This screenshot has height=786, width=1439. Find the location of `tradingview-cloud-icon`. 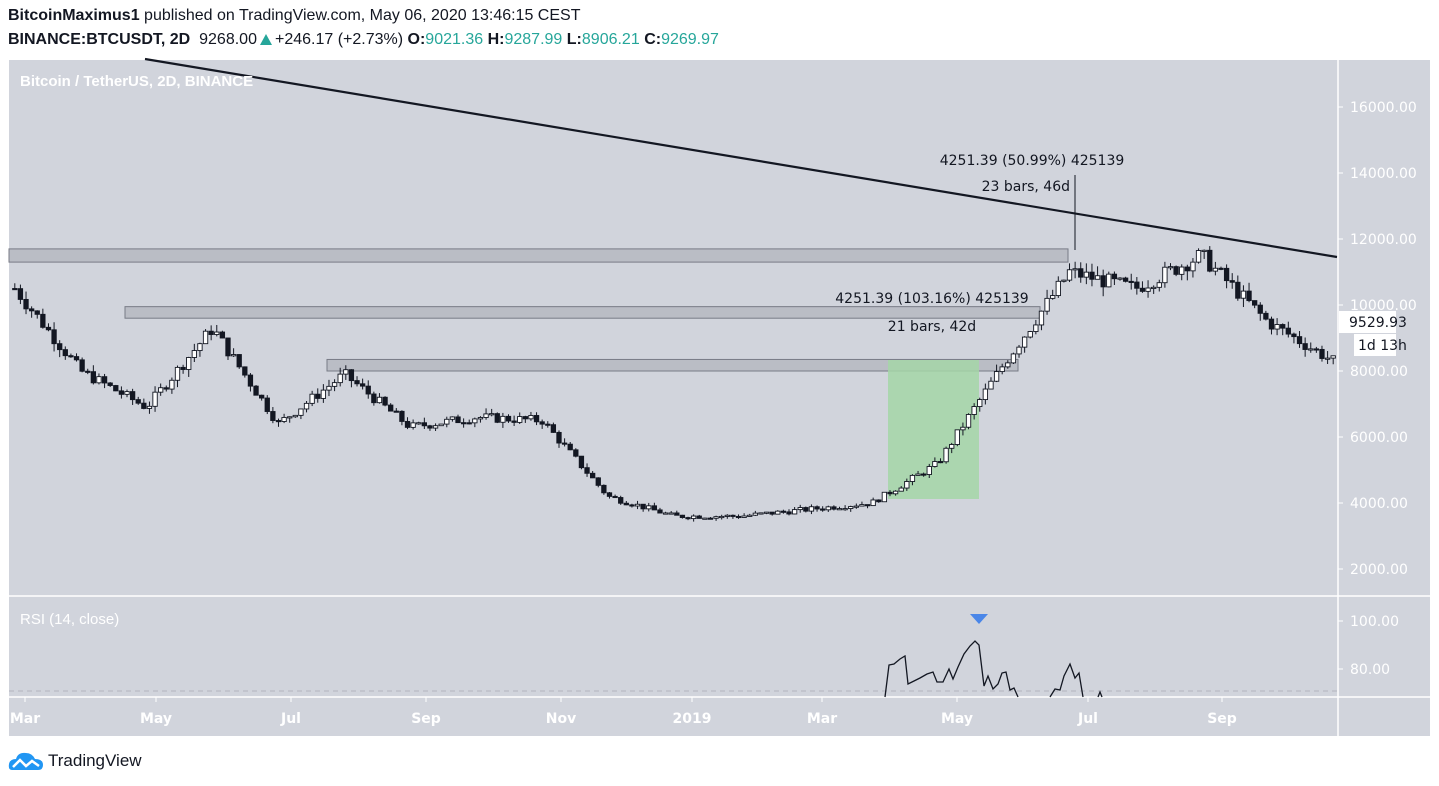

tradingview-cloud-icon is located at coordinates (26, 761).